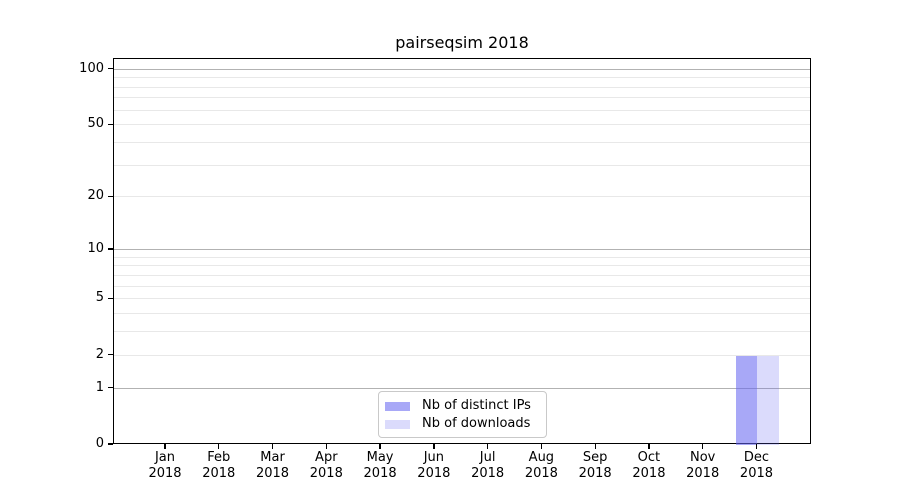 Image resolution: width=900 pixels, height=500 pixels. I want to click on y-tick-label: 0, so click(99, 443).